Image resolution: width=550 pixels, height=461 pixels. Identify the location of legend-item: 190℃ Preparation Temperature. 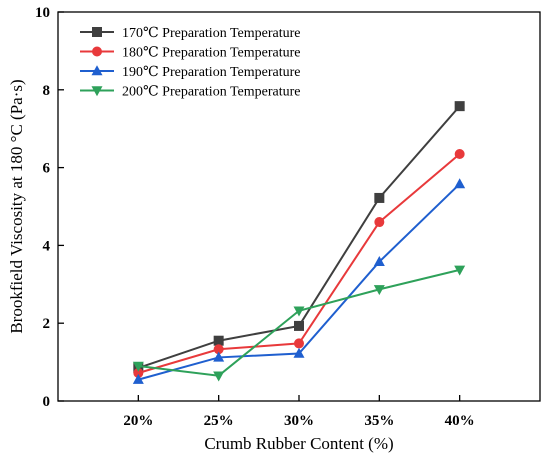
(190, 72).